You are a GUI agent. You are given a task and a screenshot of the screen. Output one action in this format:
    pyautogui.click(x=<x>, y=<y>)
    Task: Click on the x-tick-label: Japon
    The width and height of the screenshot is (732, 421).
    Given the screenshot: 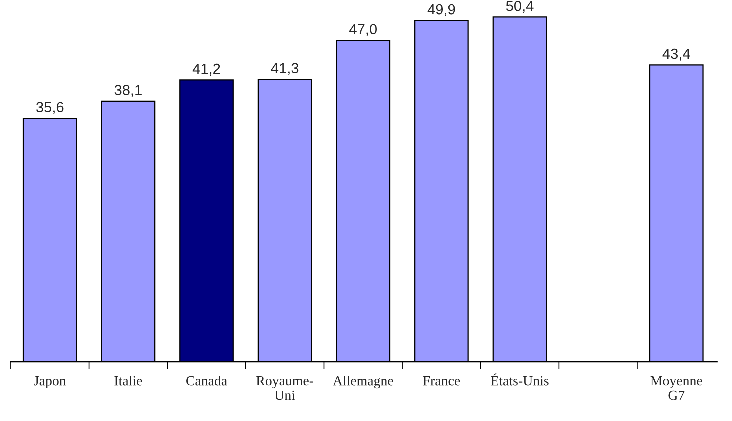 What is the action you would take?
    pyautogui.click(x=50, y=382)
    